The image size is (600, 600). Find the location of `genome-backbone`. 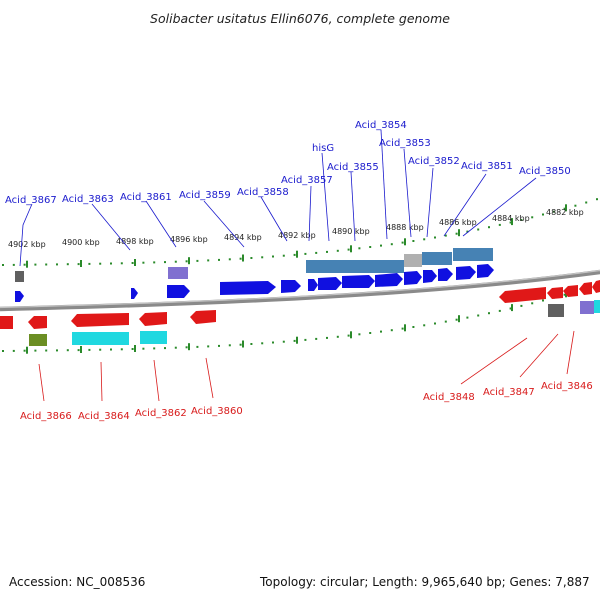

genome-backbone is located at coordinates (300, 290).